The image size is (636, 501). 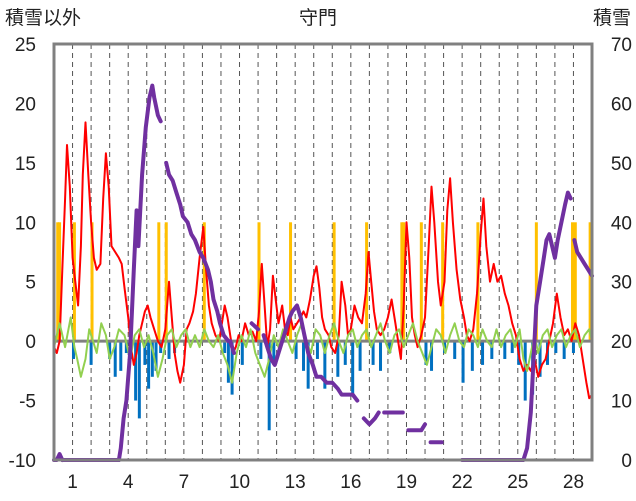 I want to click on right-tick-label: 70, so click(x=621, y=45).